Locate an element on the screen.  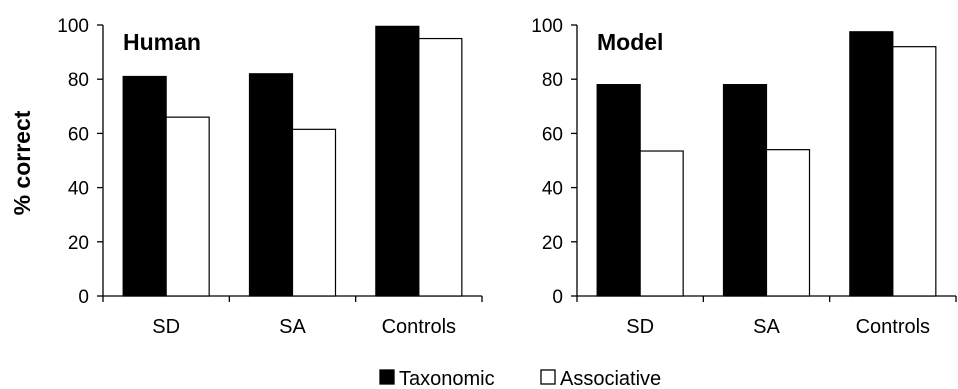
legend-label-taxonomic: Taxonomic is located at coordinates (447, 378).